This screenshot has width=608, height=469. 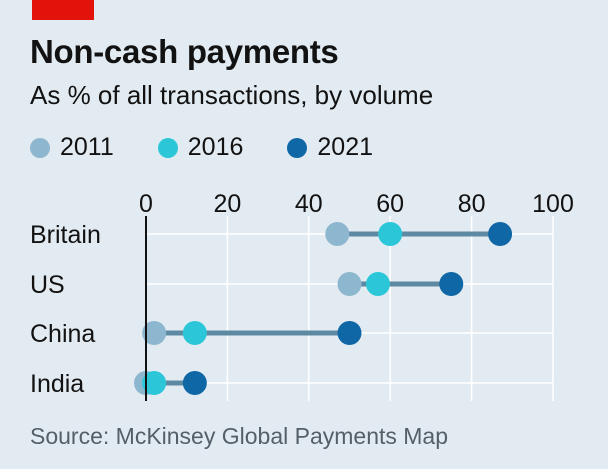 I want to click on legend: 2011 2016 2021, so click(x=223, y=147).